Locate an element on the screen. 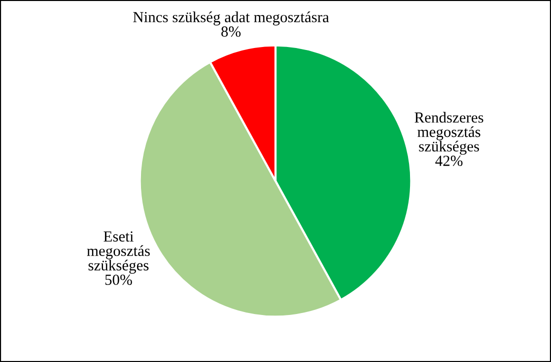 Image resolution: width=551 pixels, height=362 pixels. slice-label: Nincs szükség adat megosztásra is located at coordinates (231, 19).